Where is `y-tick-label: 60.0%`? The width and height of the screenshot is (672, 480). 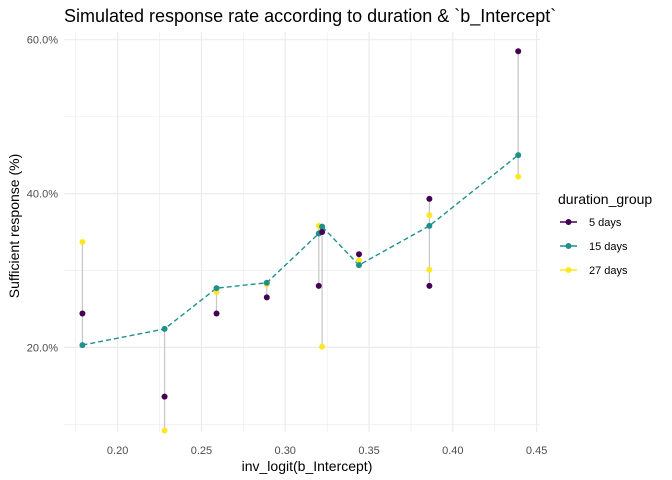 y-tick-label: 60.0% is located at coordinates (42, 41).